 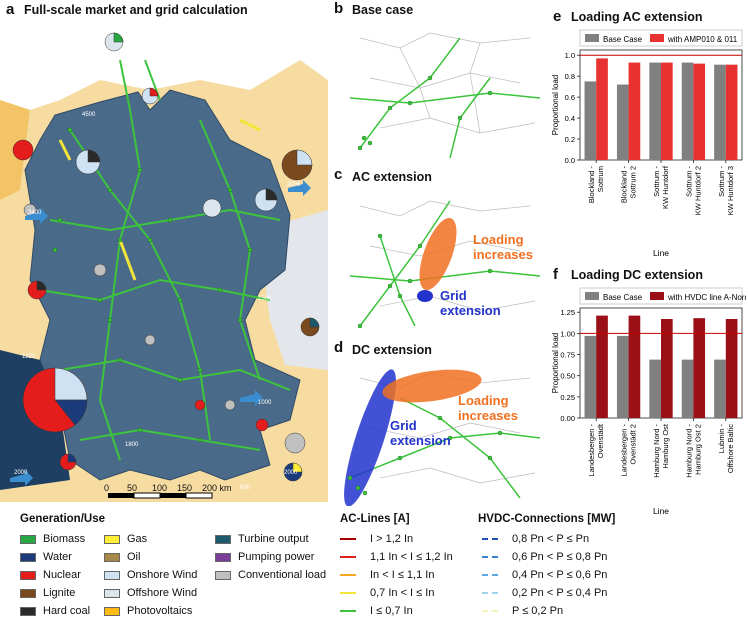 I want to click on y-tick-label: 0.75, so click(x=567, y=355).